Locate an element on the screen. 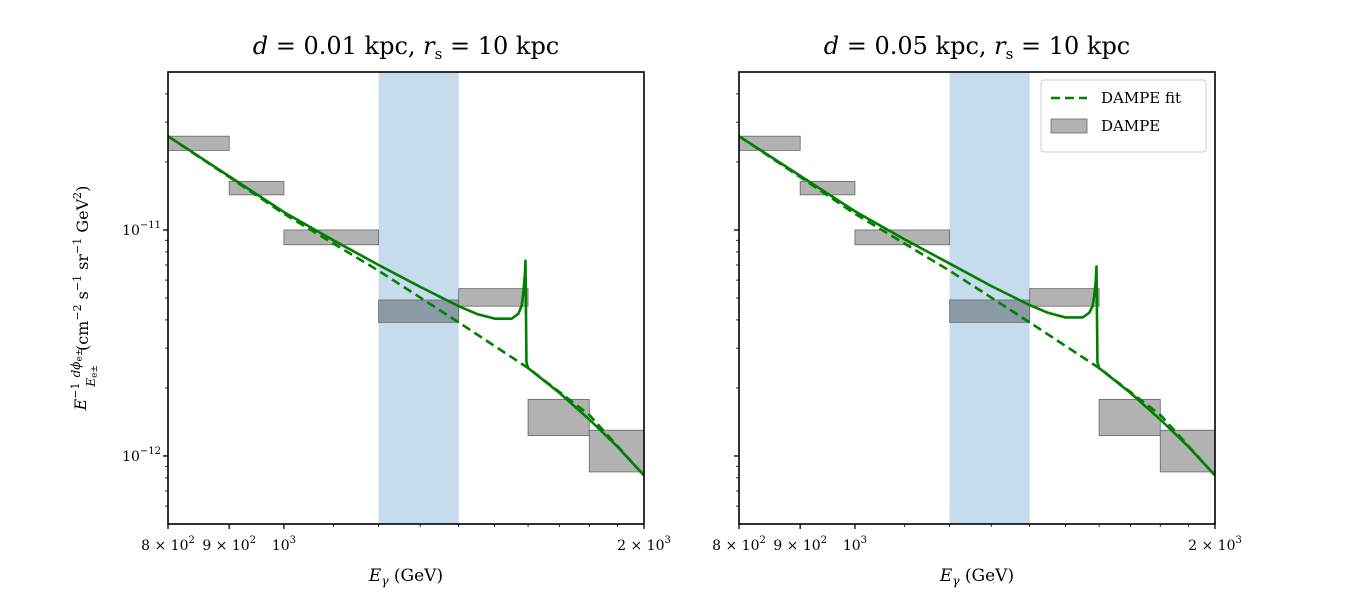  y-axis-label: E−1 dϕe±Ee±(cm−2 s−1 sr−1 GeV2) is located at coordinates (84, 299).